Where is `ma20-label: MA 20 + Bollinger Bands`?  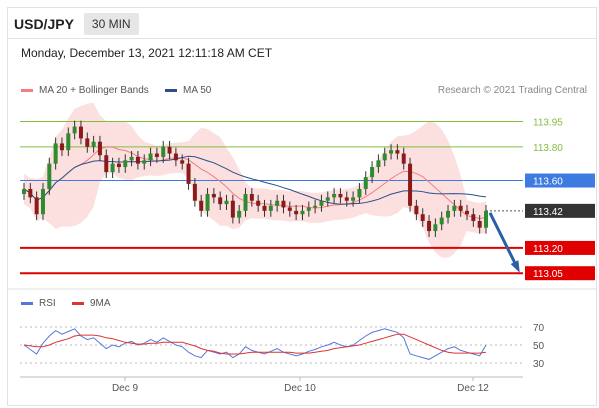
ma20-label: MA 20 + Bollinger Bands is located at coordinates (94, 90).